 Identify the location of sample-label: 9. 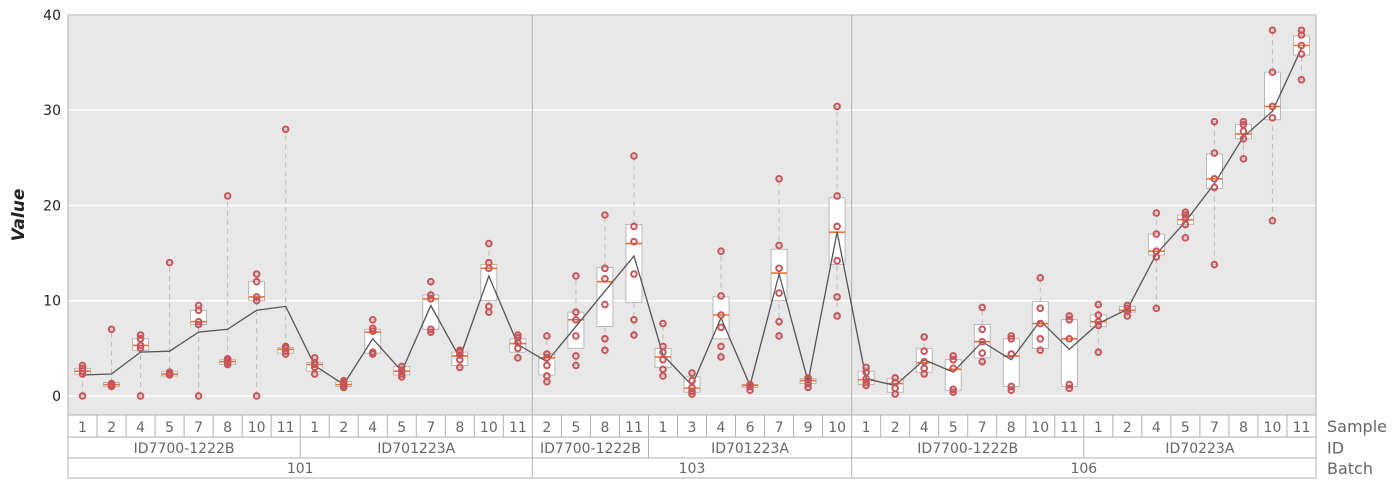
(808, 428).